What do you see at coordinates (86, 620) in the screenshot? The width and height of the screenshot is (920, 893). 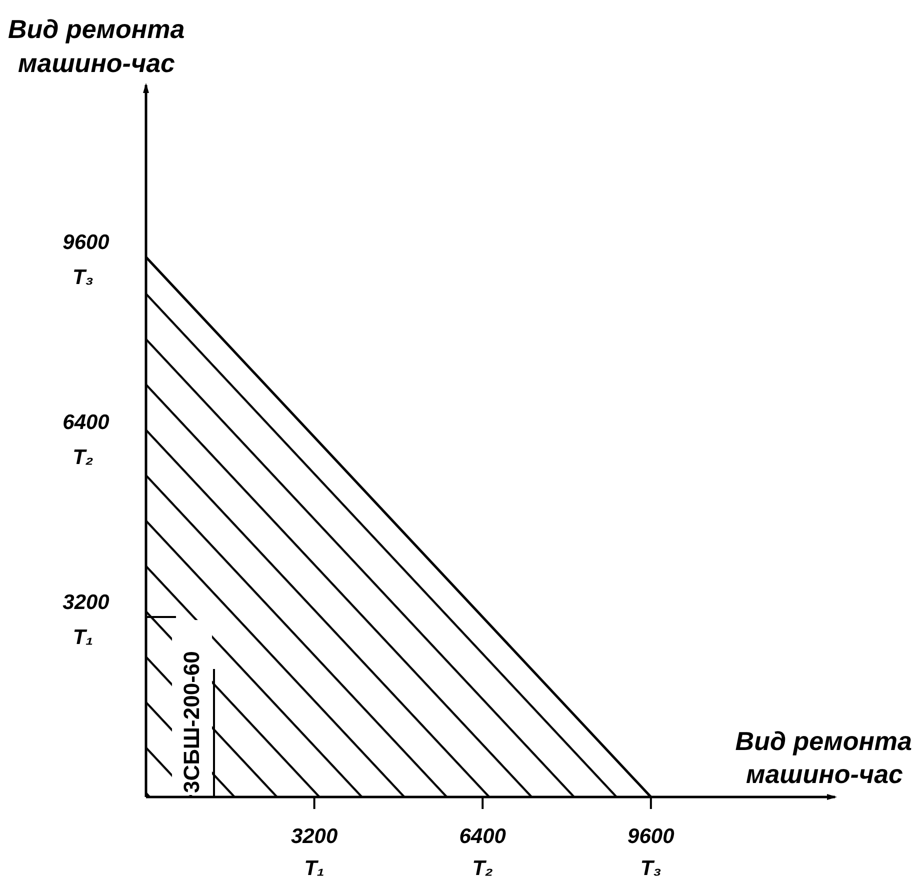 I see `y-tick-label: 3200 T₁` at bounding box center [86, 620].